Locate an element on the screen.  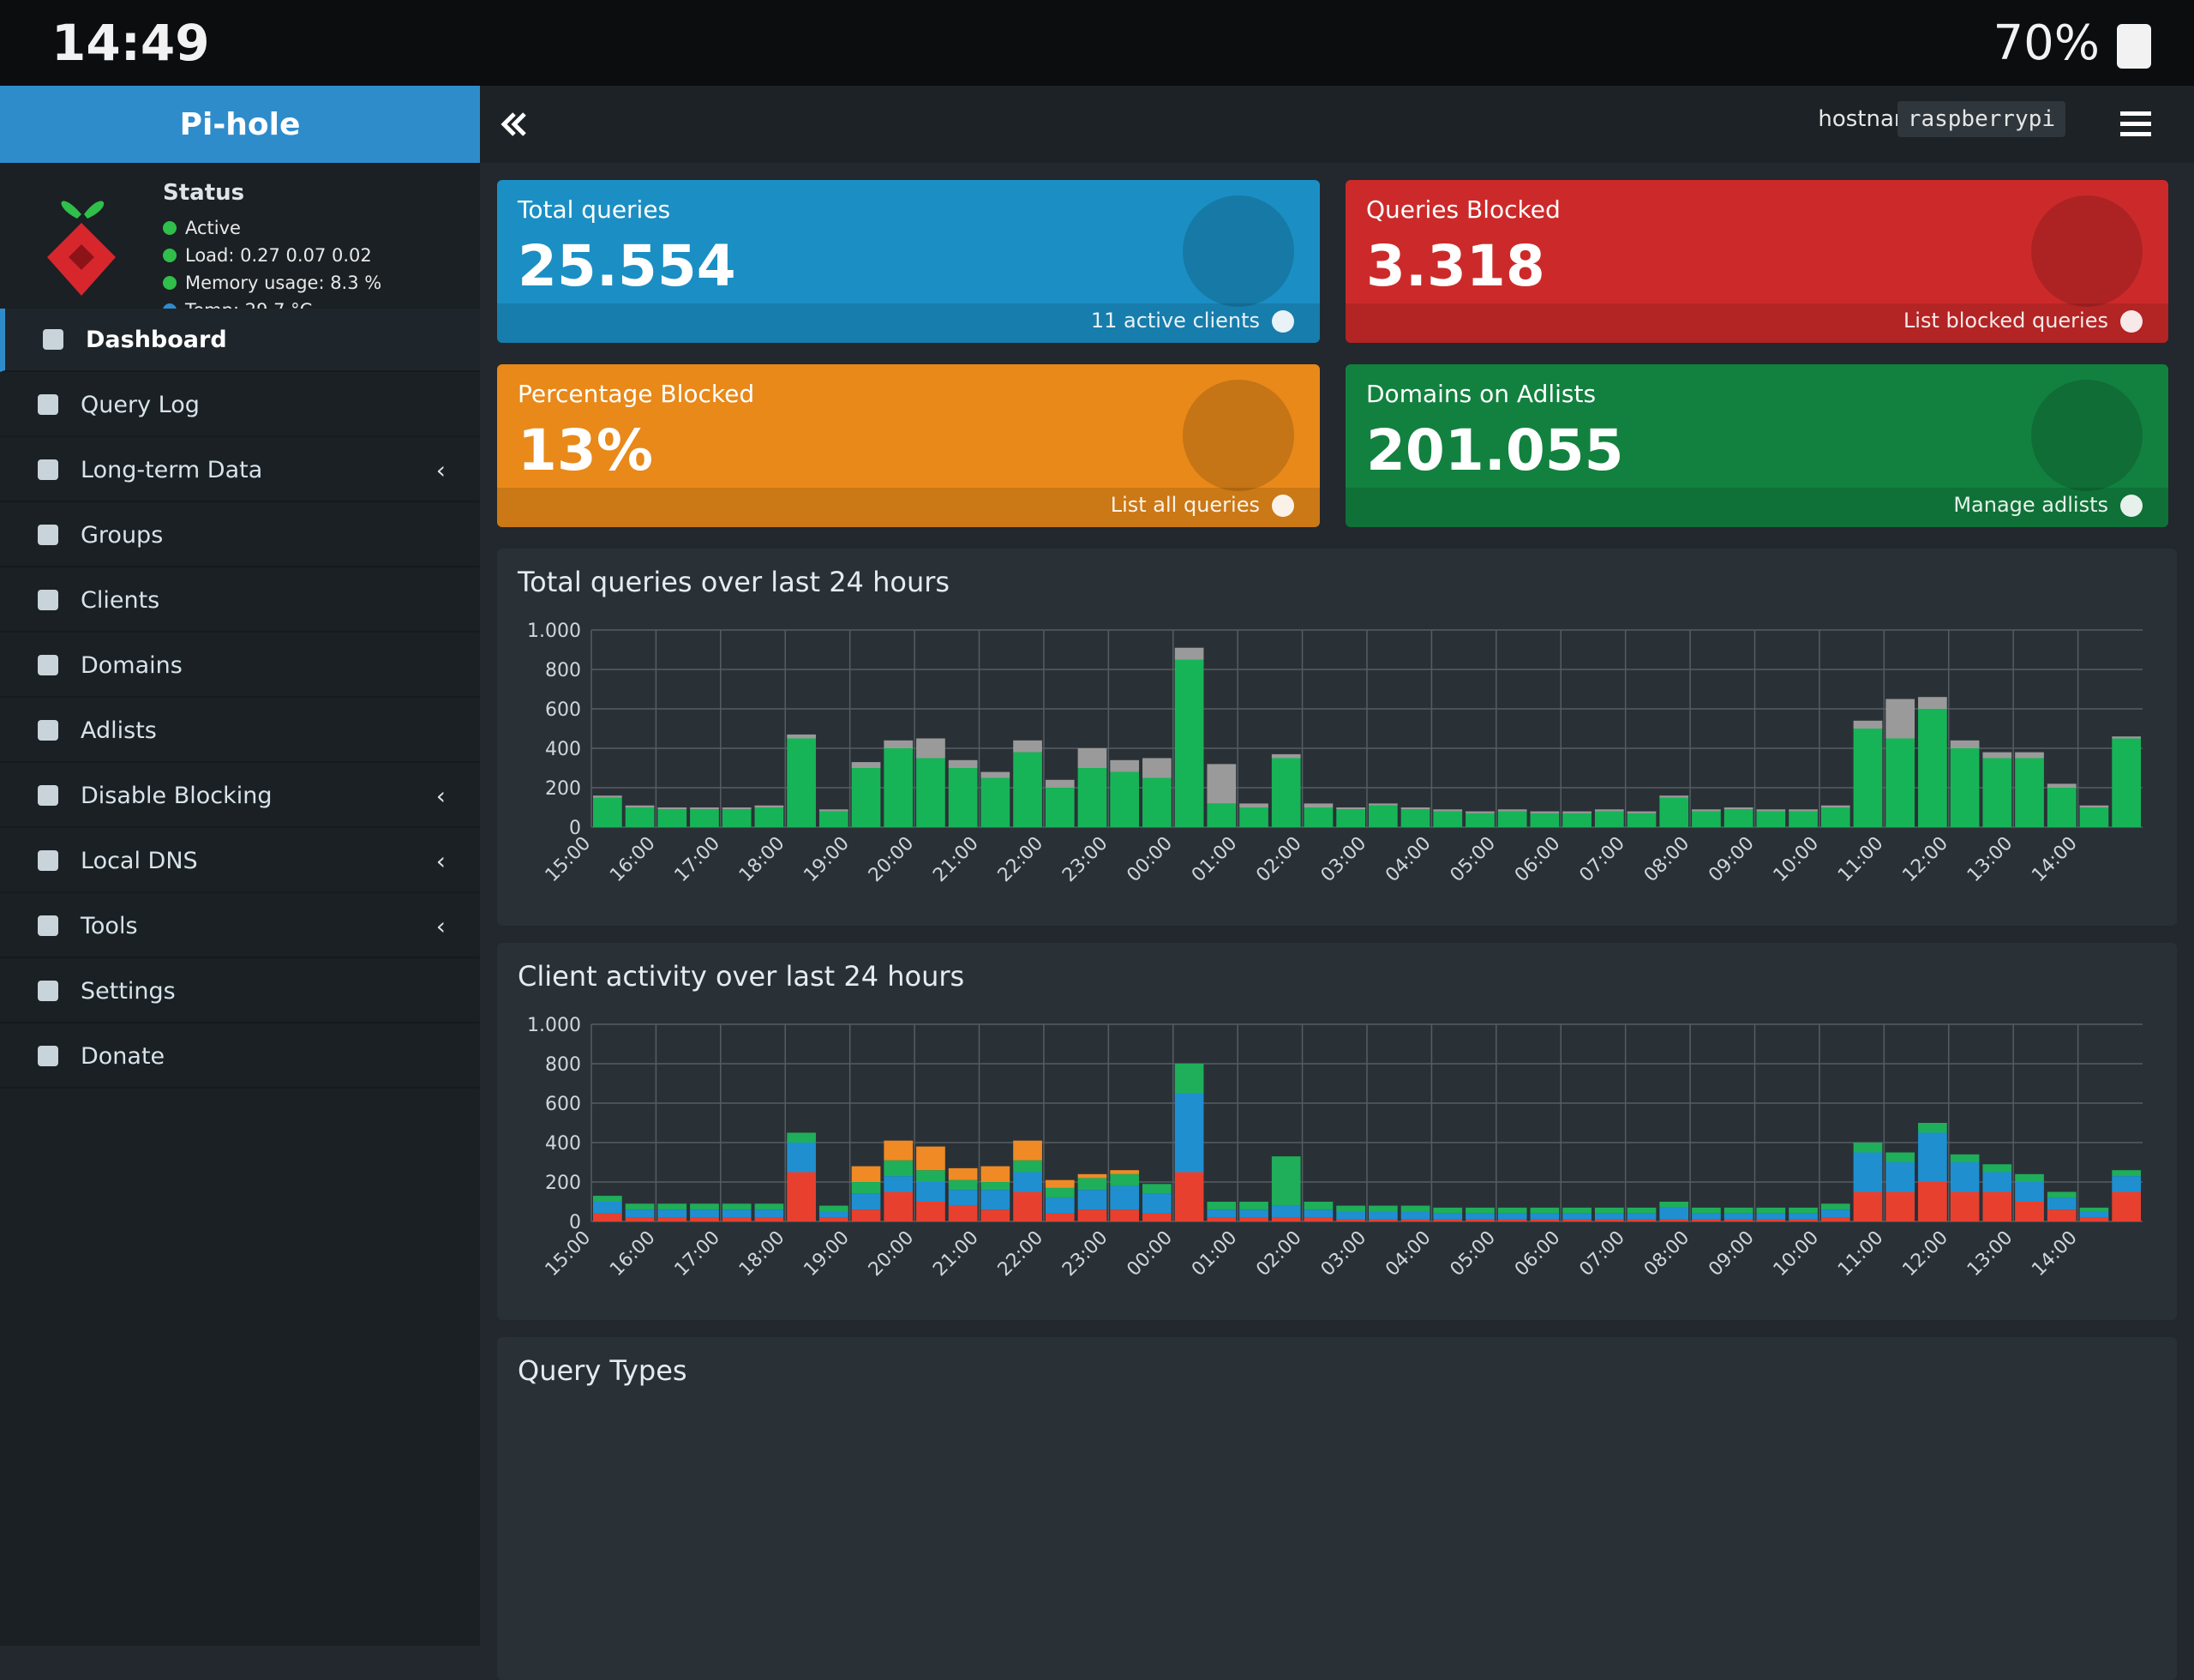
menu-item: Long-term Data ‹ is located at coordinates (240, 471).